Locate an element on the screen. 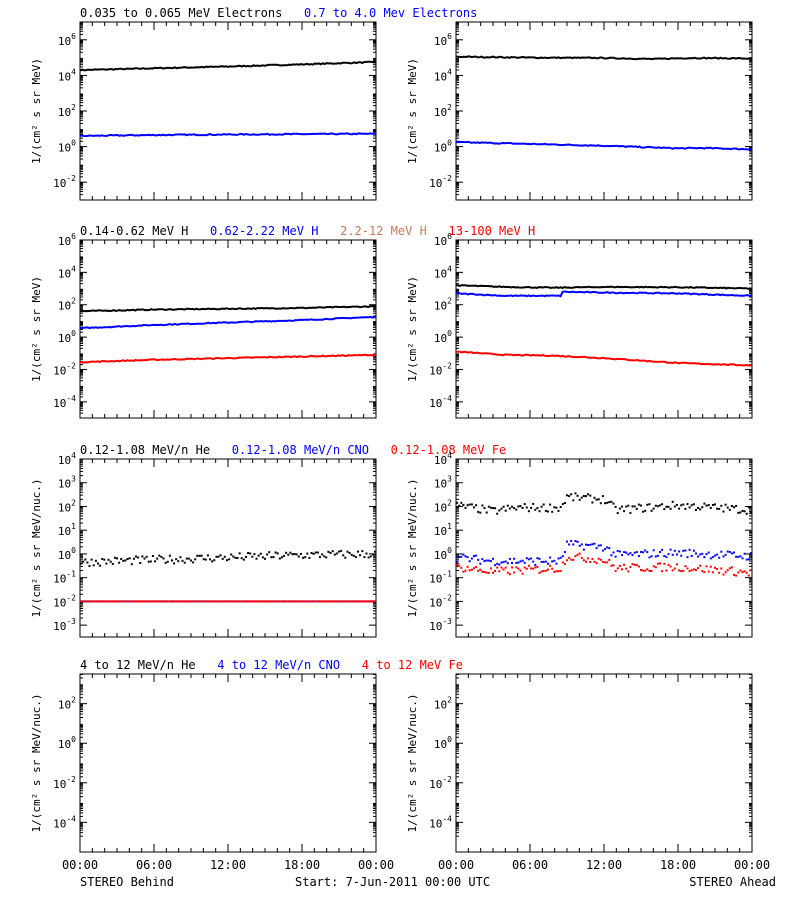 This screenshot has width=800, height=900. legend-entry: 4 to 12 MeV Fe is located at coordinates (401, 665).